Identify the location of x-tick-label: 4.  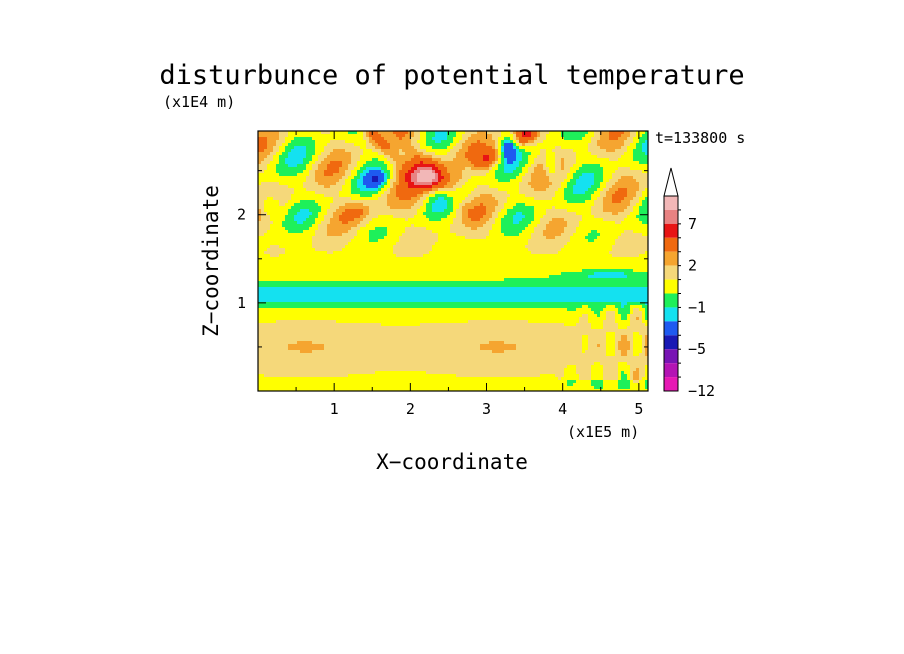
(562, 409).